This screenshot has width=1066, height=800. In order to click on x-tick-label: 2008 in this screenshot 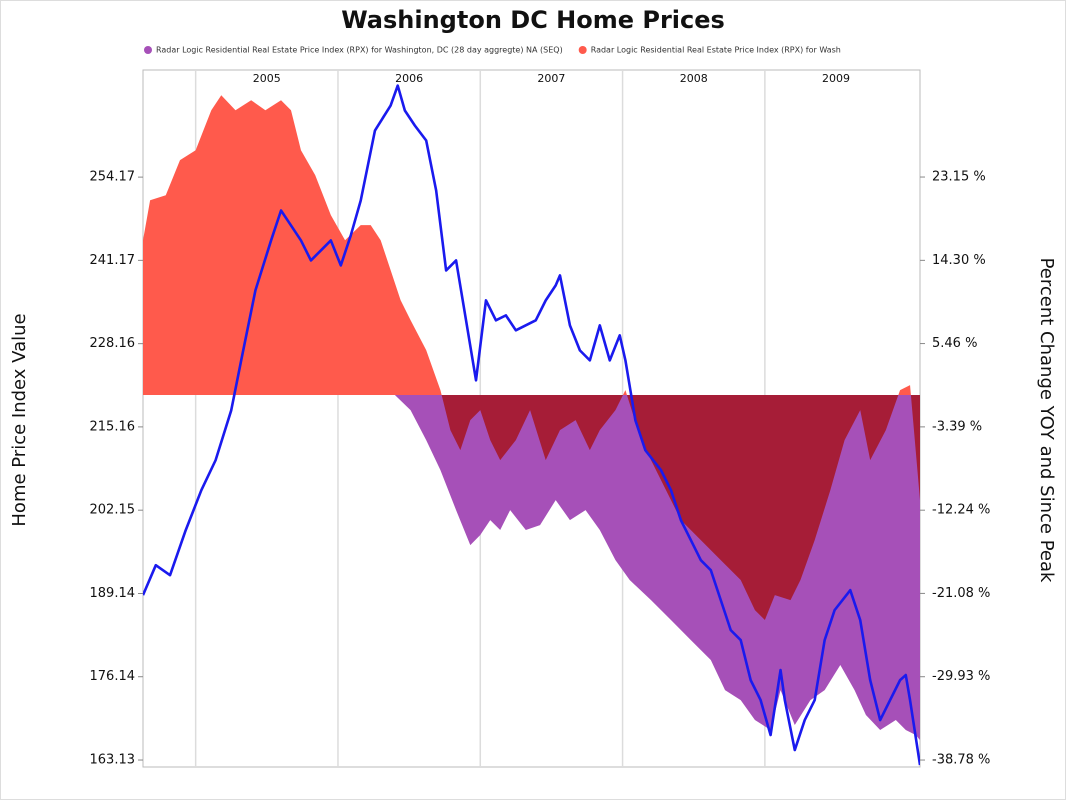, I will do `click(694, 78)`.